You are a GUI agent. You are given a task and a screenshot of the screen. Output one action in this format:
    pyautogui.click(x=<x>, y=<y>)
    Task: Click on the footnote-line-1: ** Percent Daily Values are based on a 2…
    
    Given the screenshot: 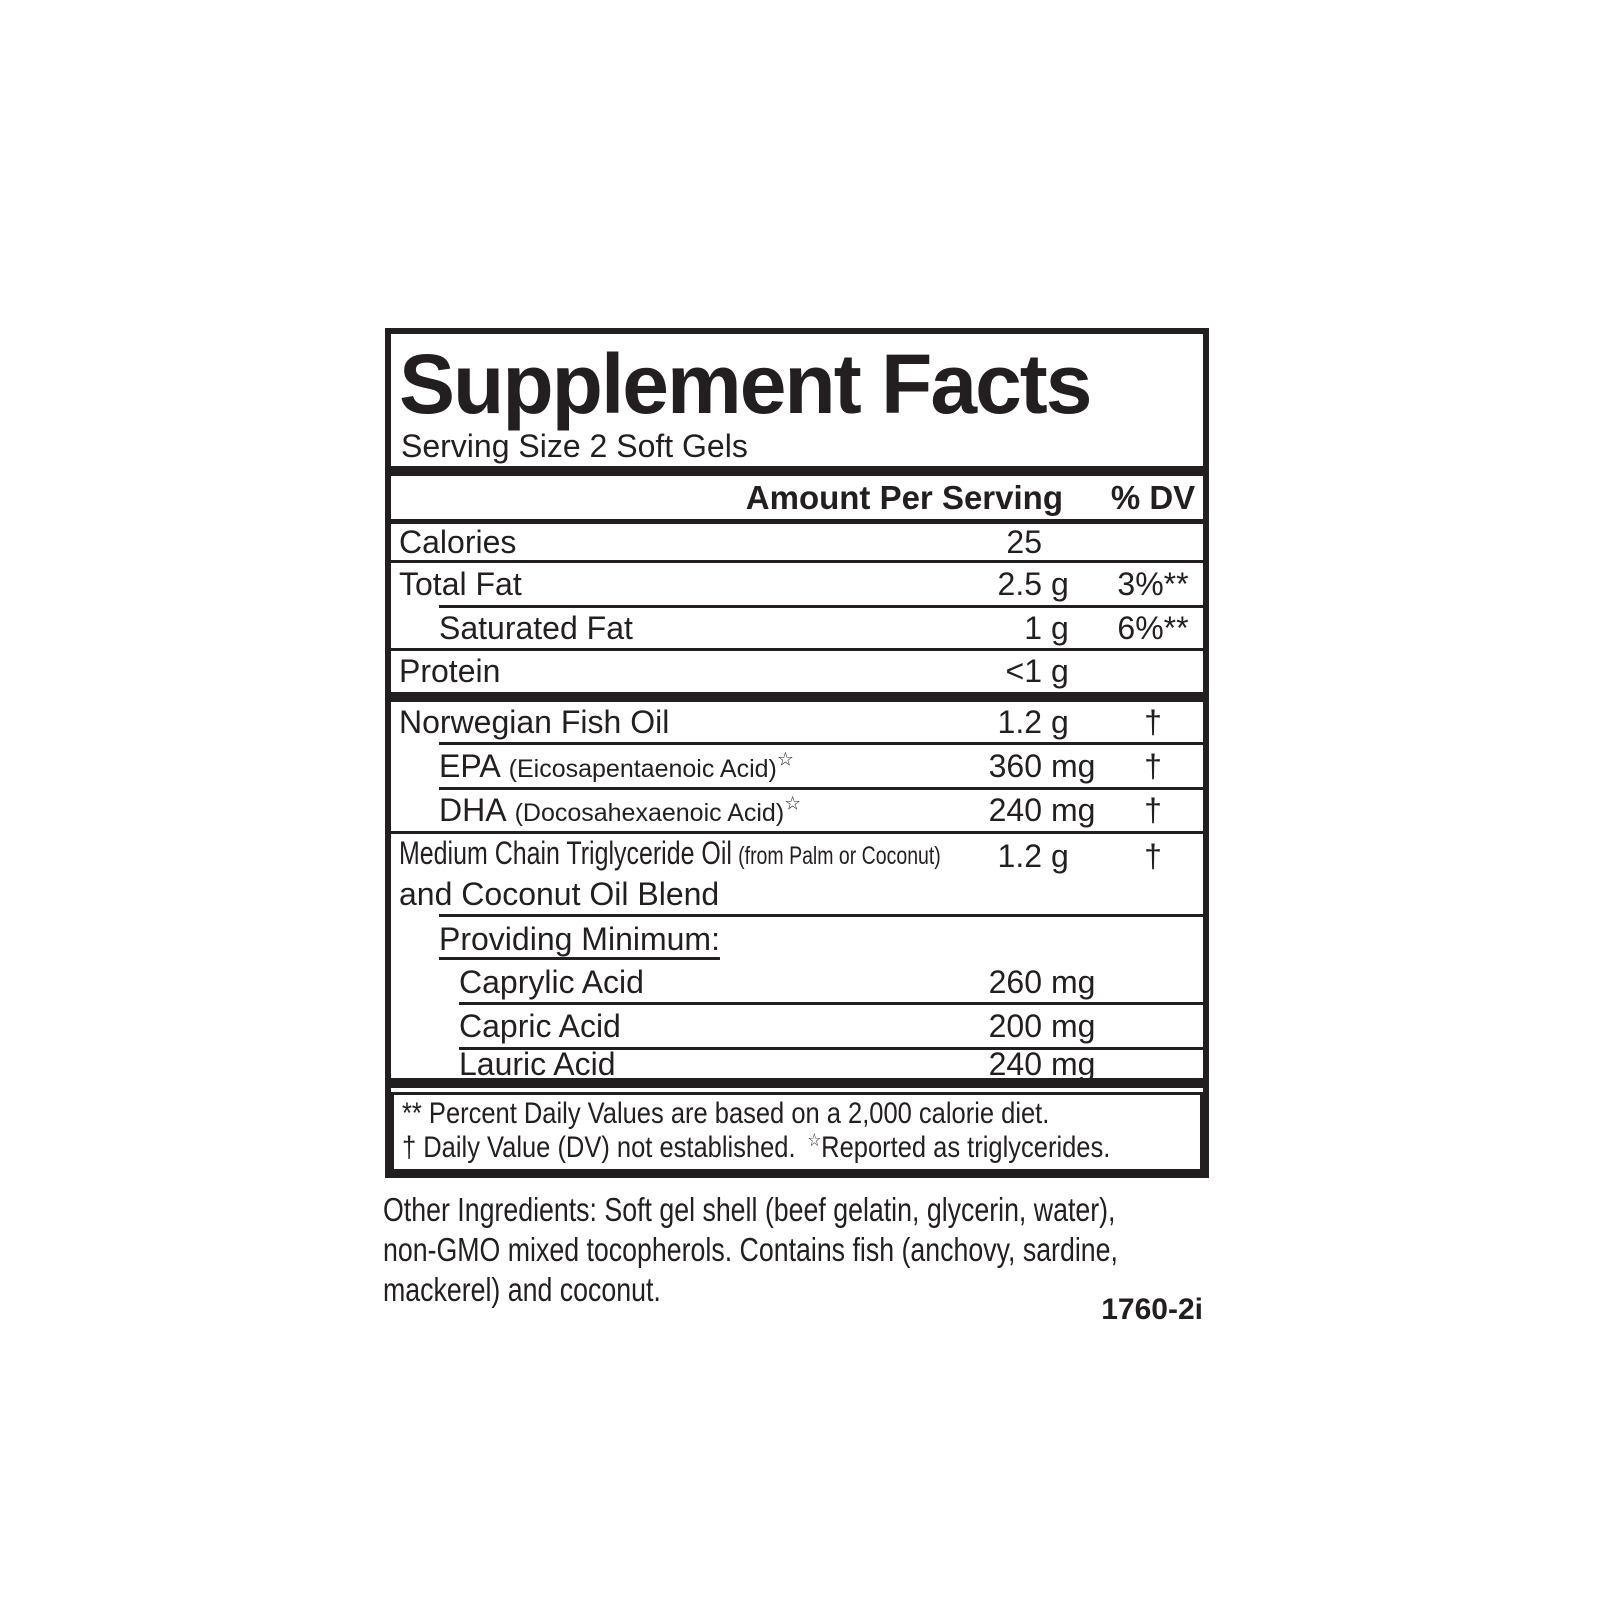 What is the action you would take?
    pyautogui.click(x=726, y=1113)
    